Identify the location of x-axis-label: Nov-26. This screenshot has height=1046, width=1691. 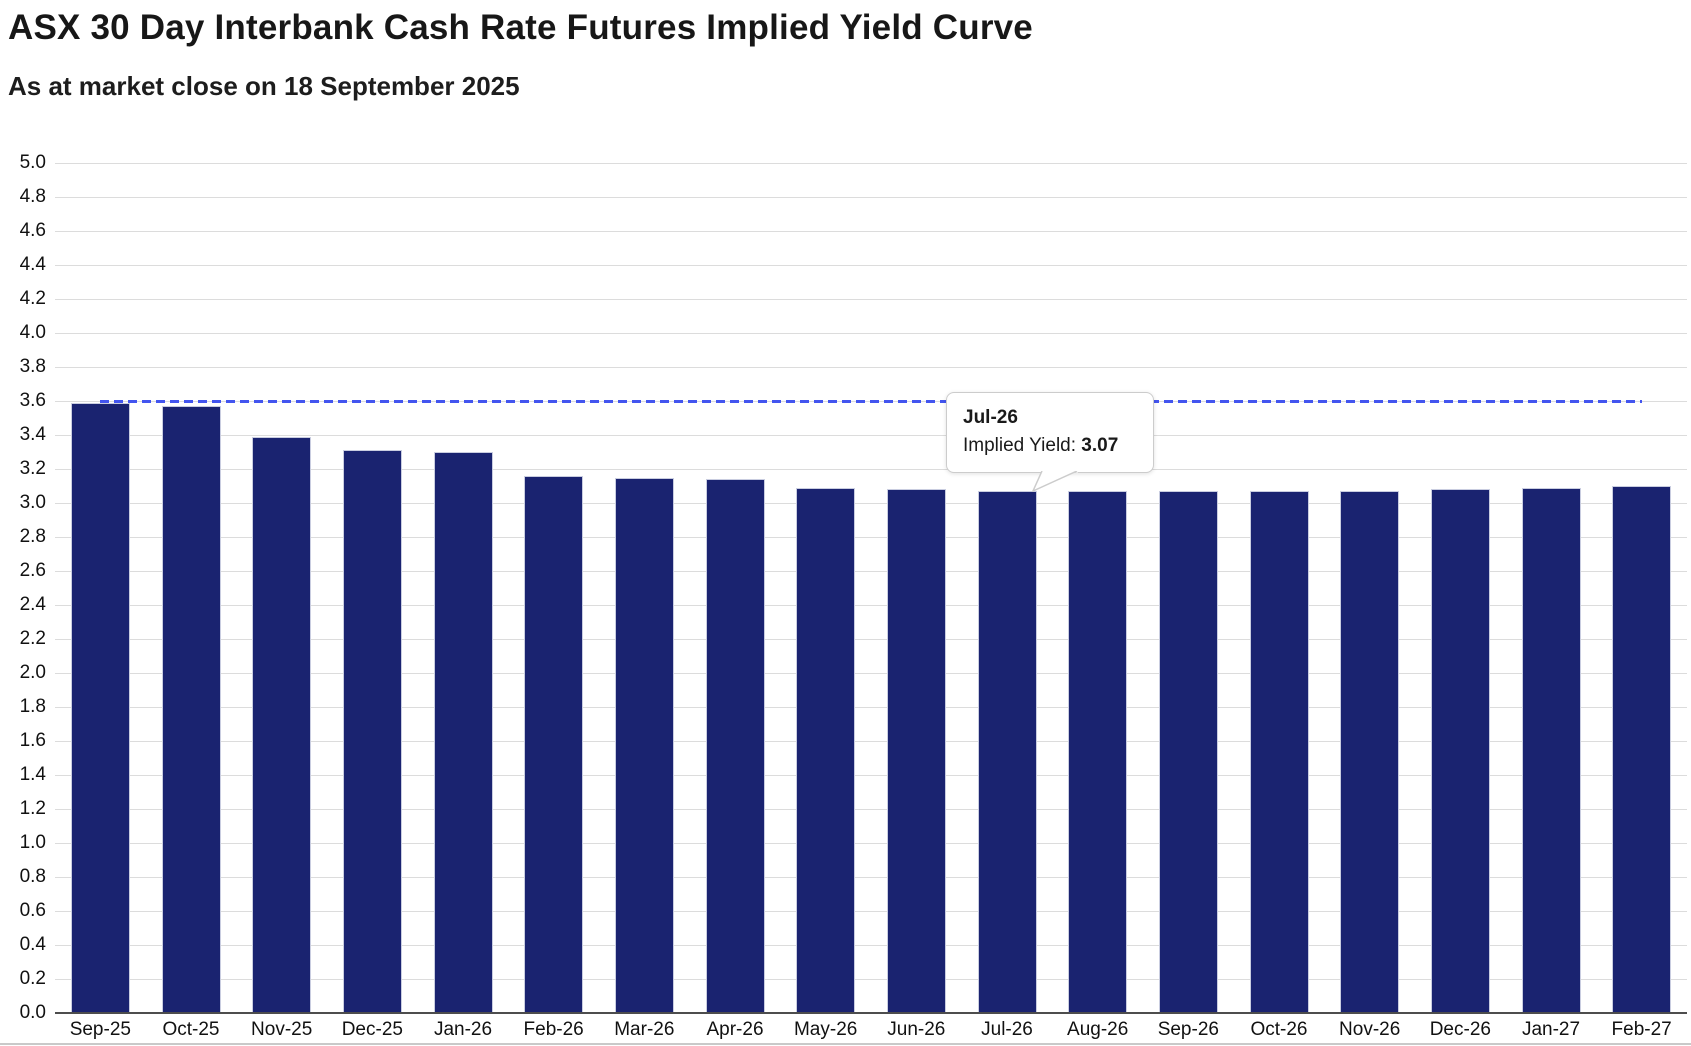
(1370, 1029).